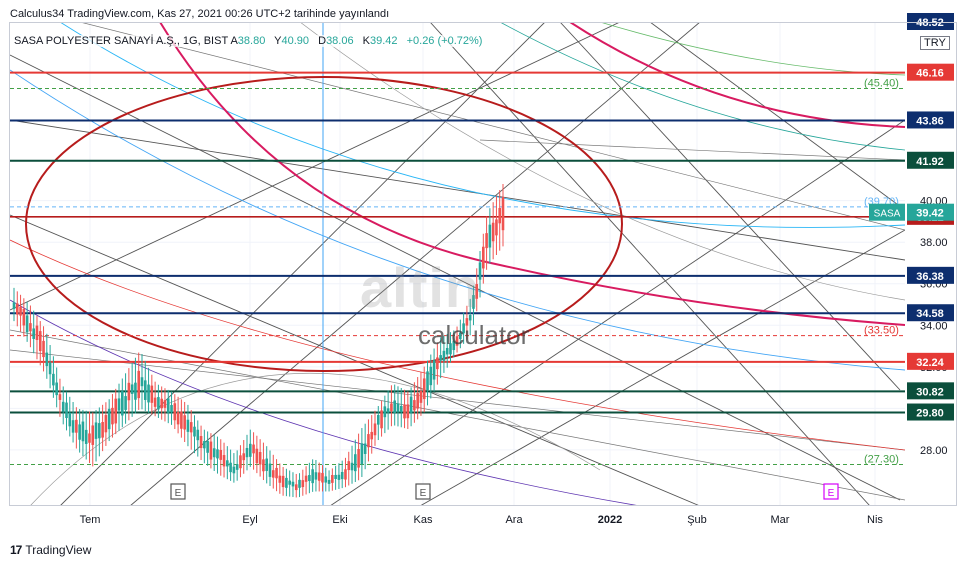  Describe the element at coordinates (930, 277) in the screenshot. I see `level-tag-4: 36.38` at that location.